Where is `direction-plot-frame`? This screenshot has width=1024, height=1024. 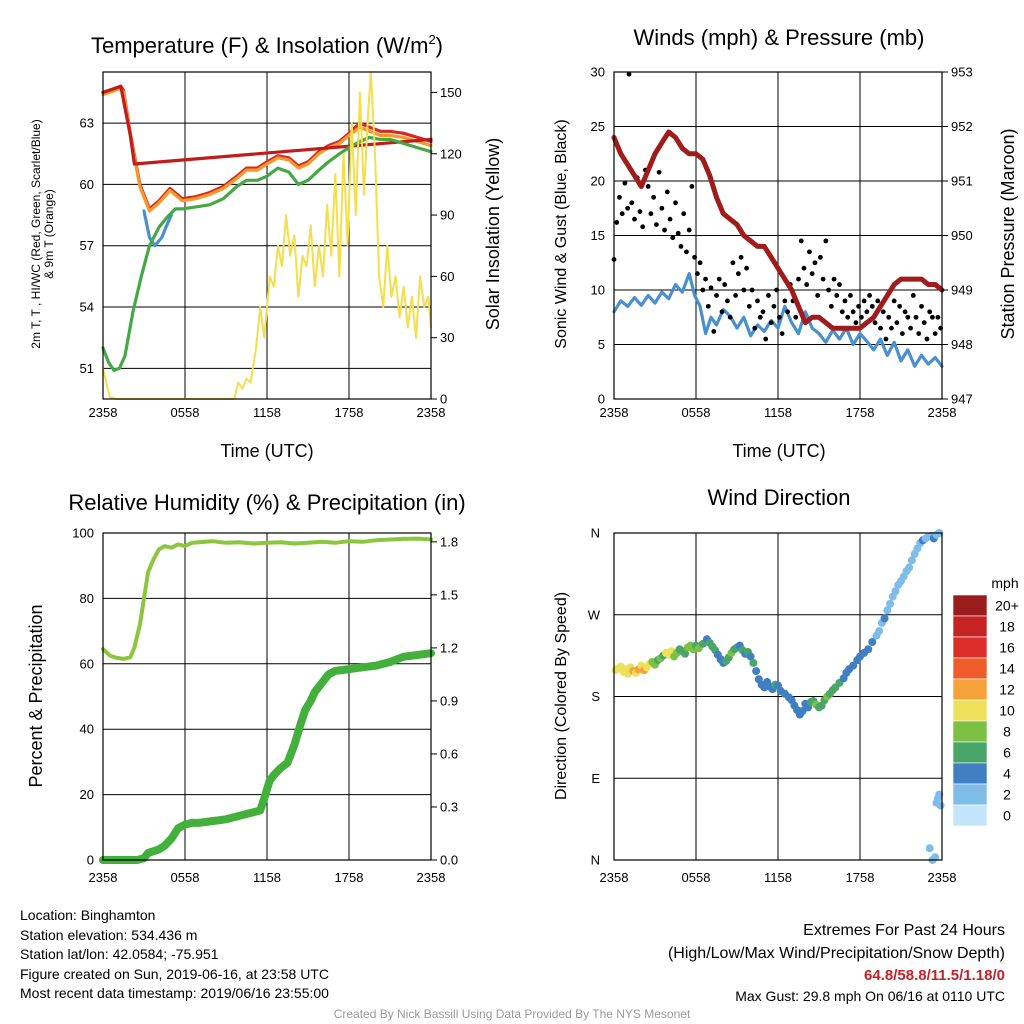 direction-plot-frame is located at coordinates (778, 696).